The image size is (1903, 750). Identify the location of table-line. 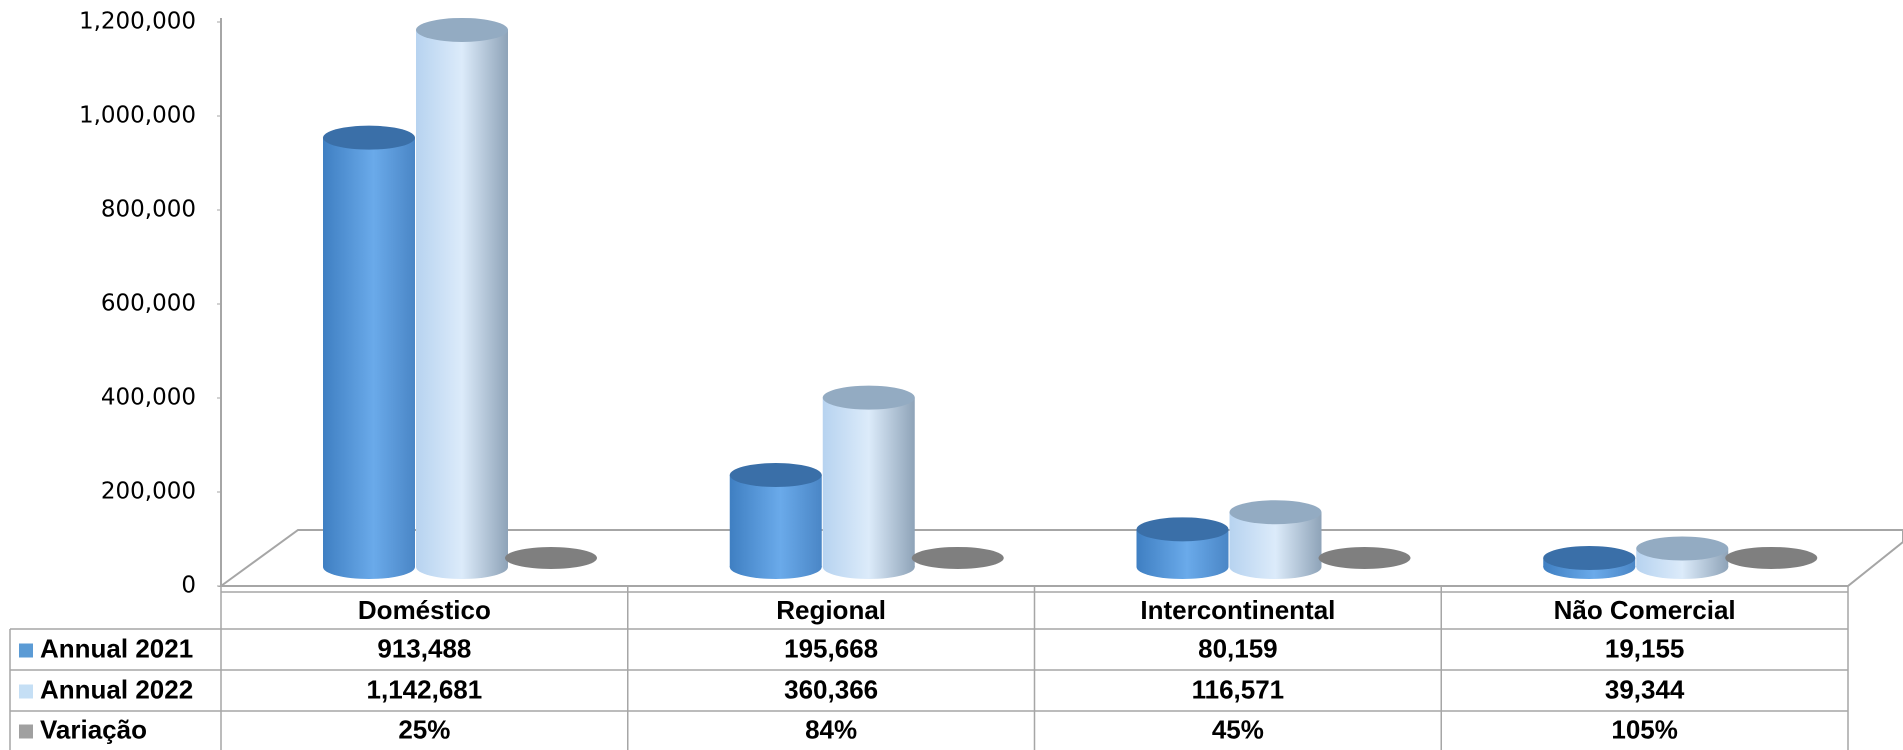
(1875, 564).